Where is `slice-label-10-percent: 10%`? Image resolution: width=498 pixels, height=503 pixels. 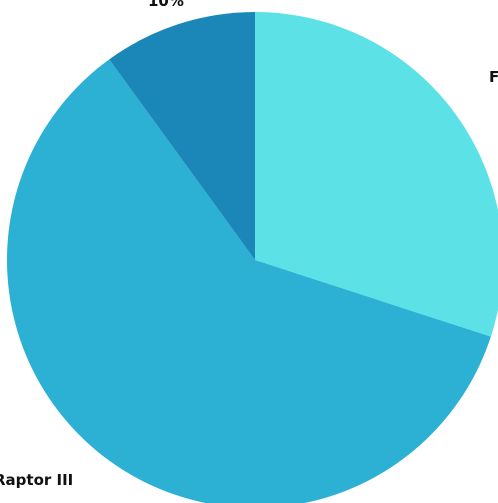
slice-label-10-percent: 10% is located at coordinates (166, 5).